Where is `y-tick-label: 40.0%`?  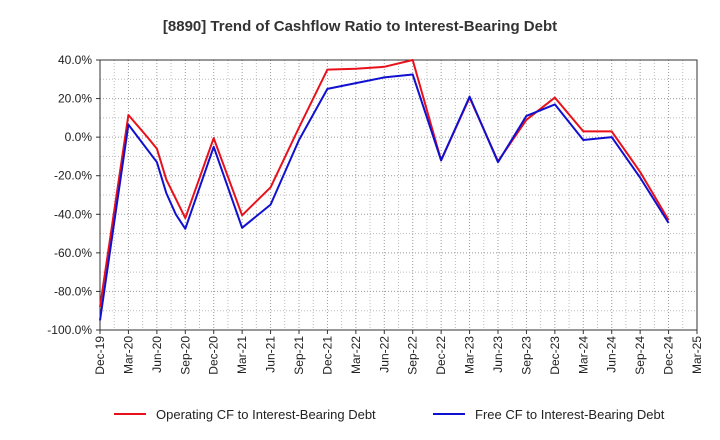 y-tick-label: 40.0% is located at coordinates (75, 60).